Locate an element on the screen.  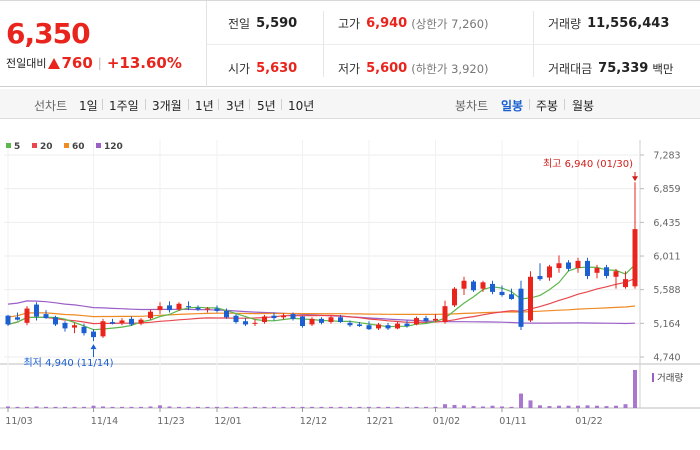
open-label: 시가 is located at coordinates (239, 69).